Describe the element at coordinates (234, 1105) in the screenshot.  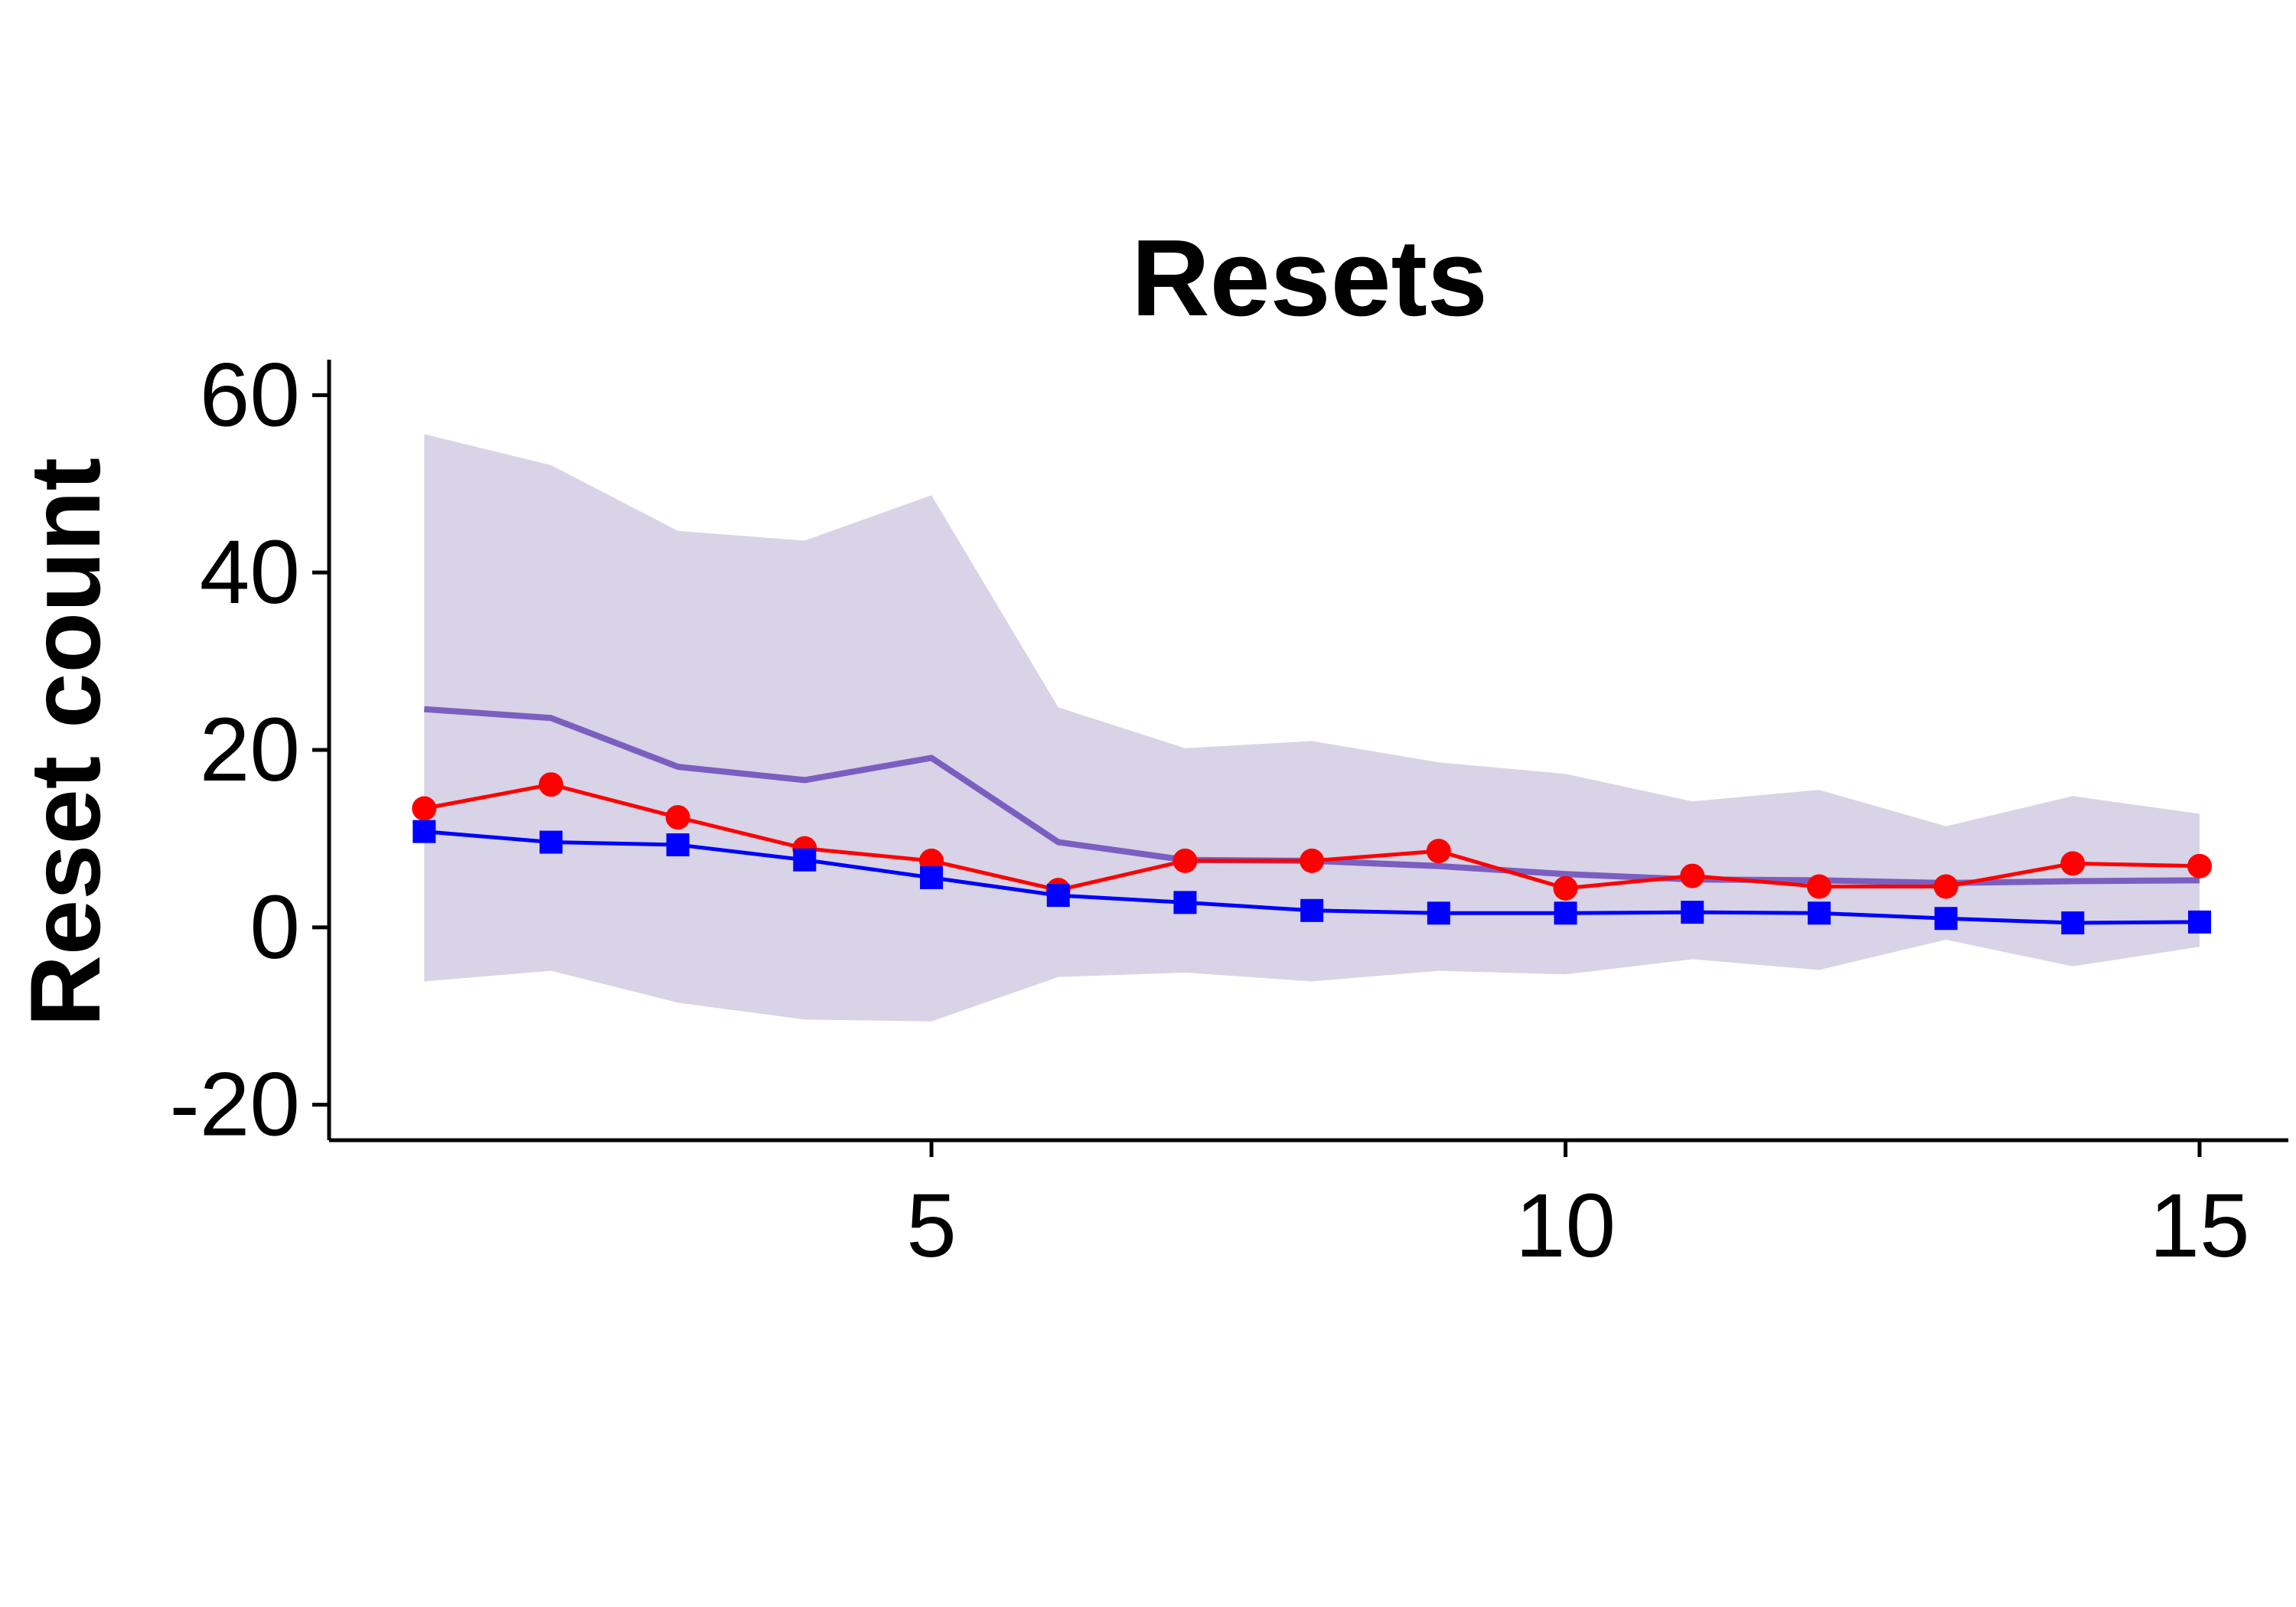
I see `y-tick-label: -20` at that location.